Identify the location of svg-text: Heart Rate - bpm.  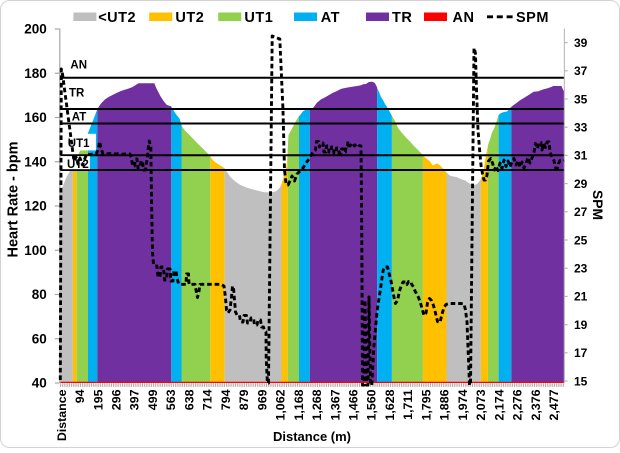
(14, 199).